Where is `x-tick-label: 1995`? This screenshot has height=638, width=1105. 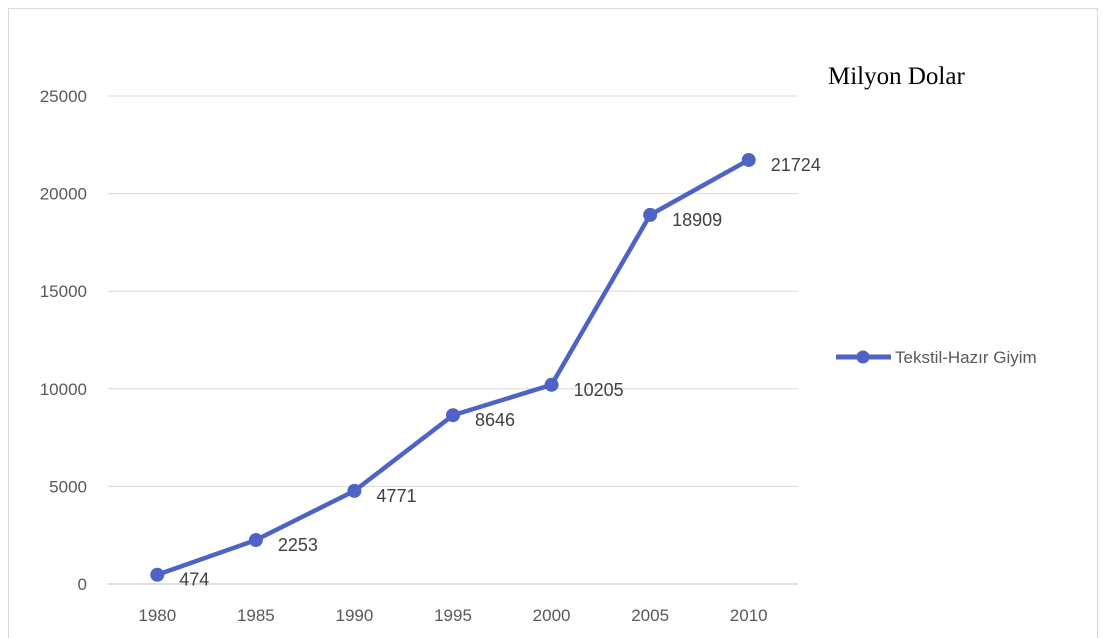 x-tick-label: 1995 is located at coordinates (453, 615).